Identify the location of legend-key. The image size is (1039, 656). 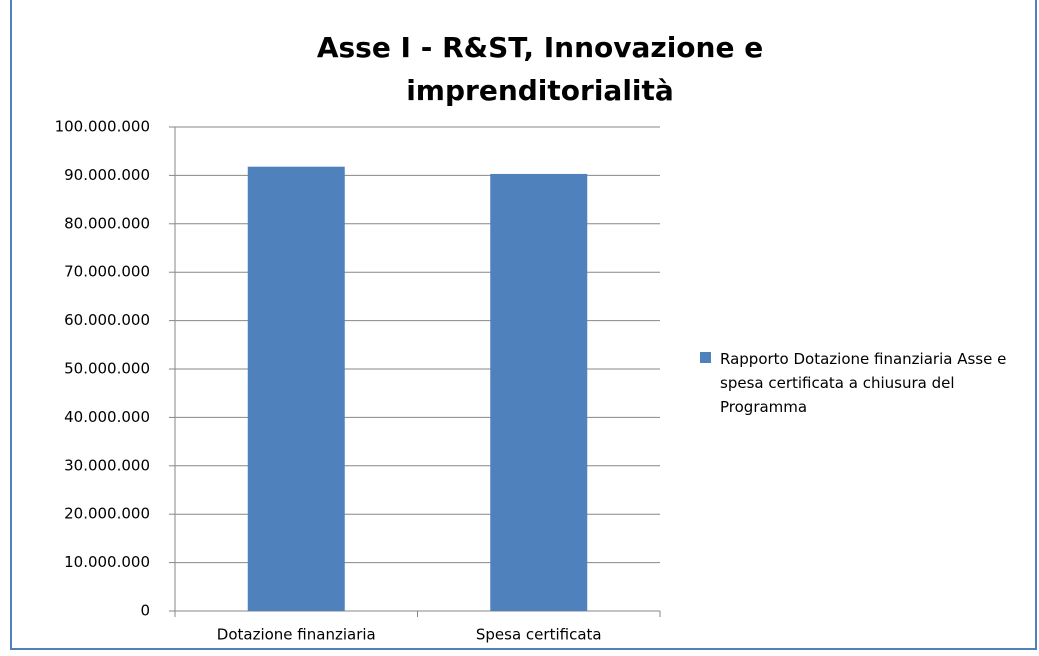
(705, 357).